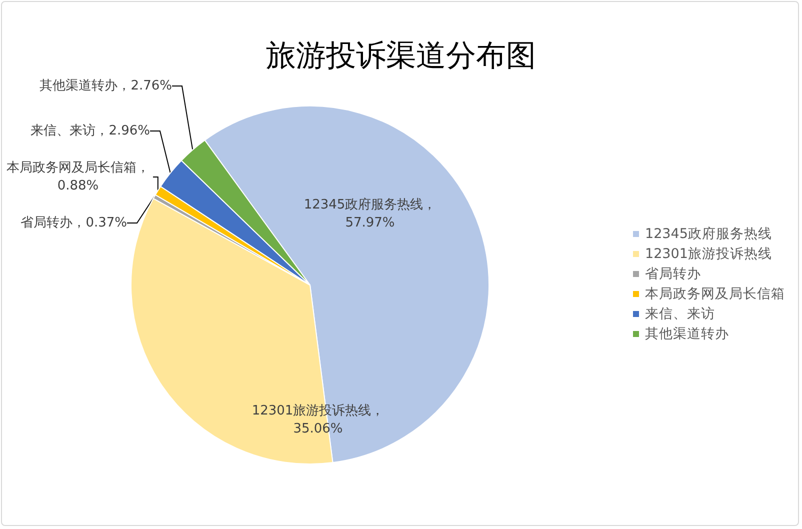 The height and width of the screenshot is (529, 802). Describe the element at coordinates (687, 334) in the screenshot. I see `legend-label: 其他渠道转办` at that location.